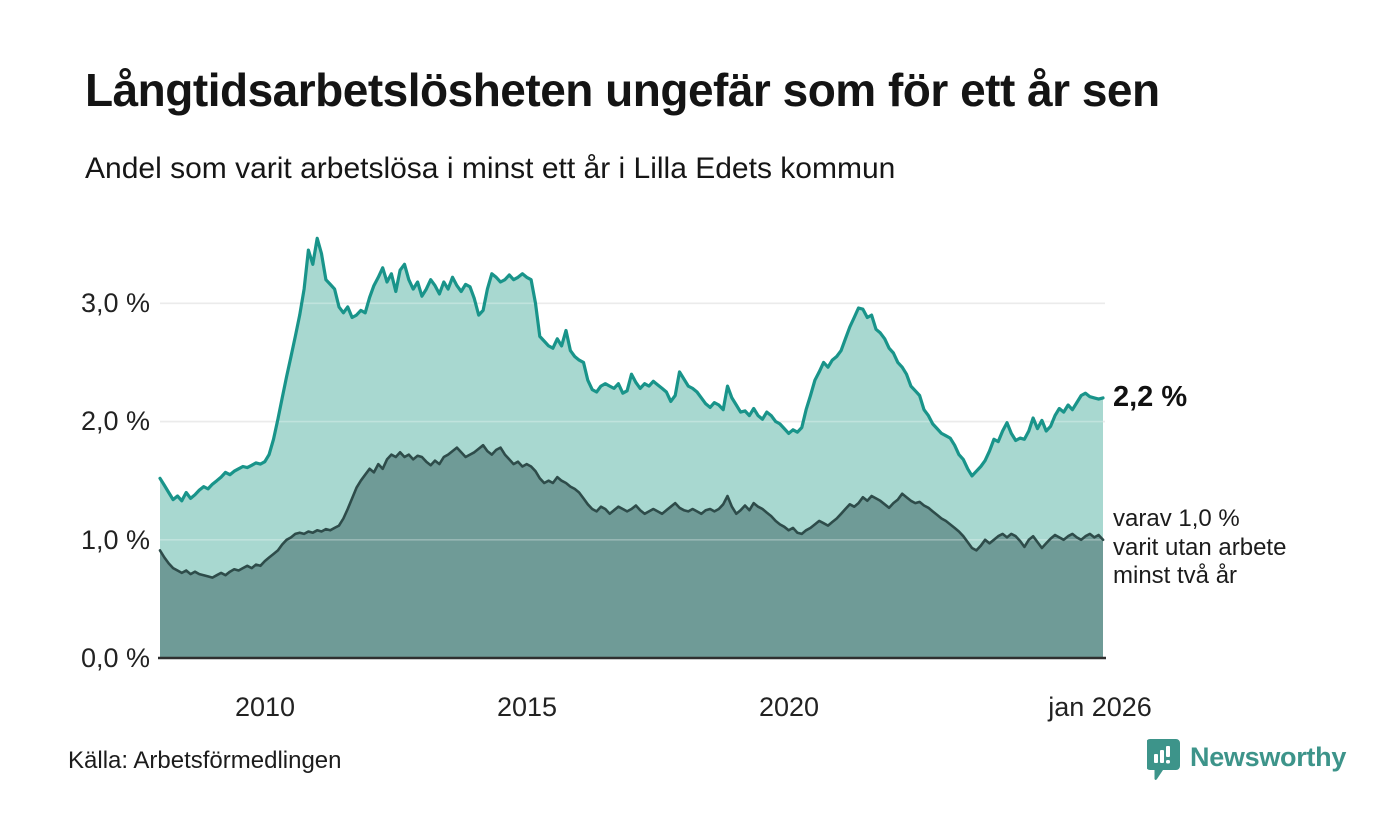 This screenshot has width=1400, height=840. I want to click on brand-logo: Newsworthy, so click(1246, 760).